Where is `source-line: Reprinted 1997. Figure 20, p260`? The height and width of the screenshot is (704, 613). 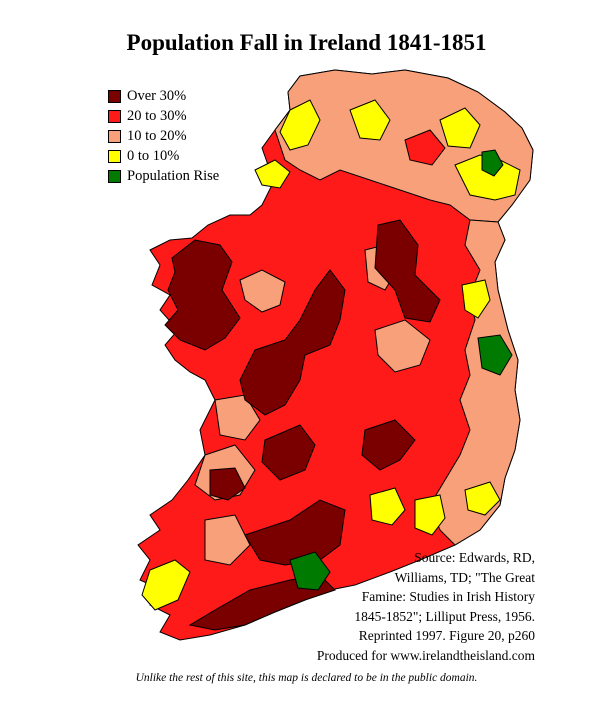
source-line: Reprinted 1997. Figure 20, p260 is located at coordinates (446, 635).